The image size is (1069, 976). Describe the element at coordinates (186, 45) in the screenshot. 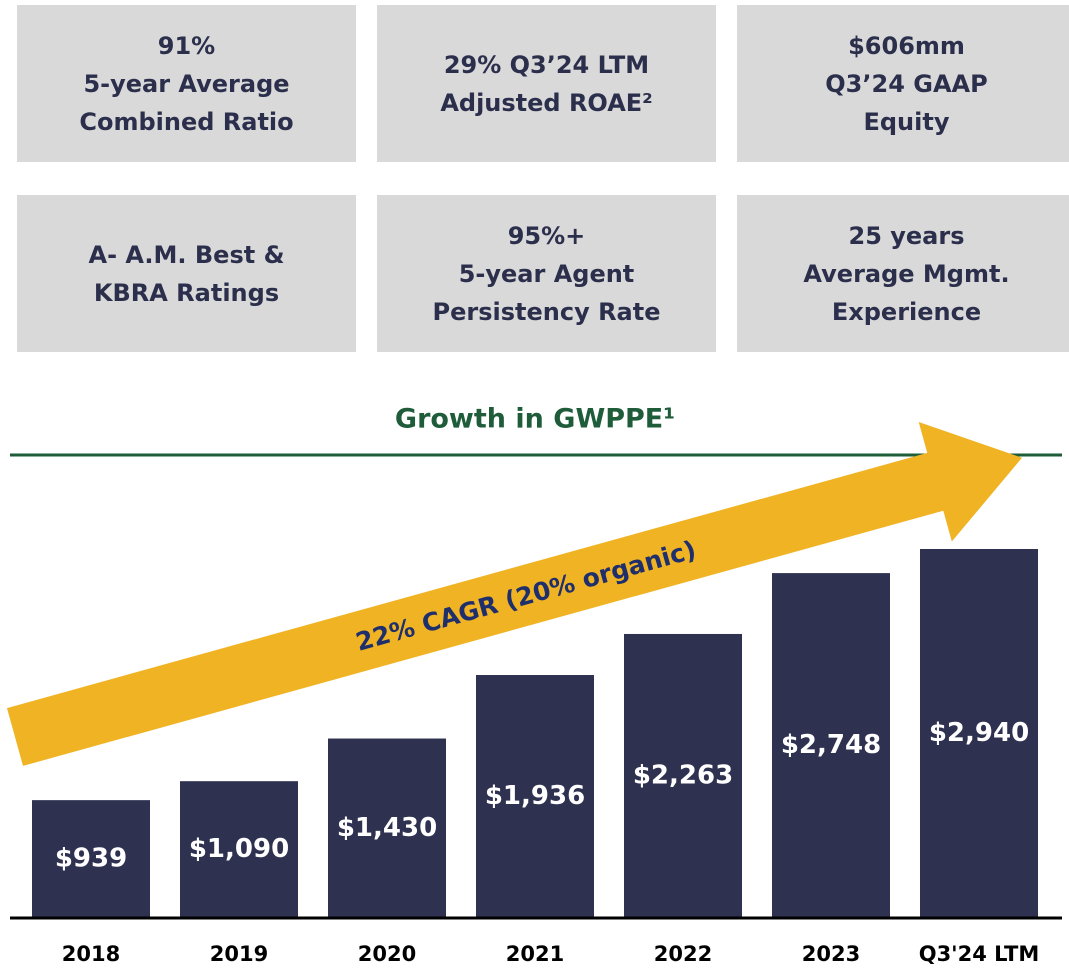

I see `kpi-line: 91%` at that location.